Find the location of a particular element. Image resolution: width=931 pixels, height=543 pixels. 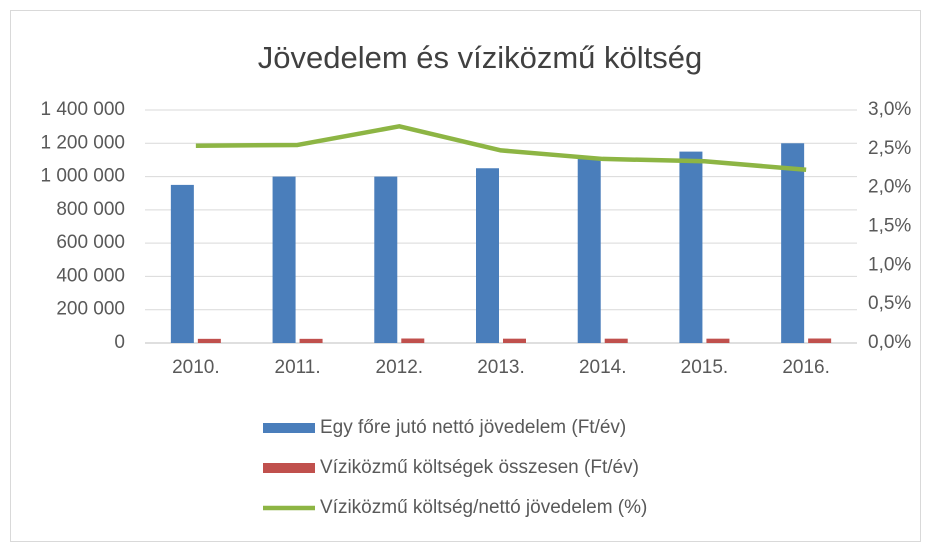

y-tick-label: 0 is located at coordinates (119, 342).